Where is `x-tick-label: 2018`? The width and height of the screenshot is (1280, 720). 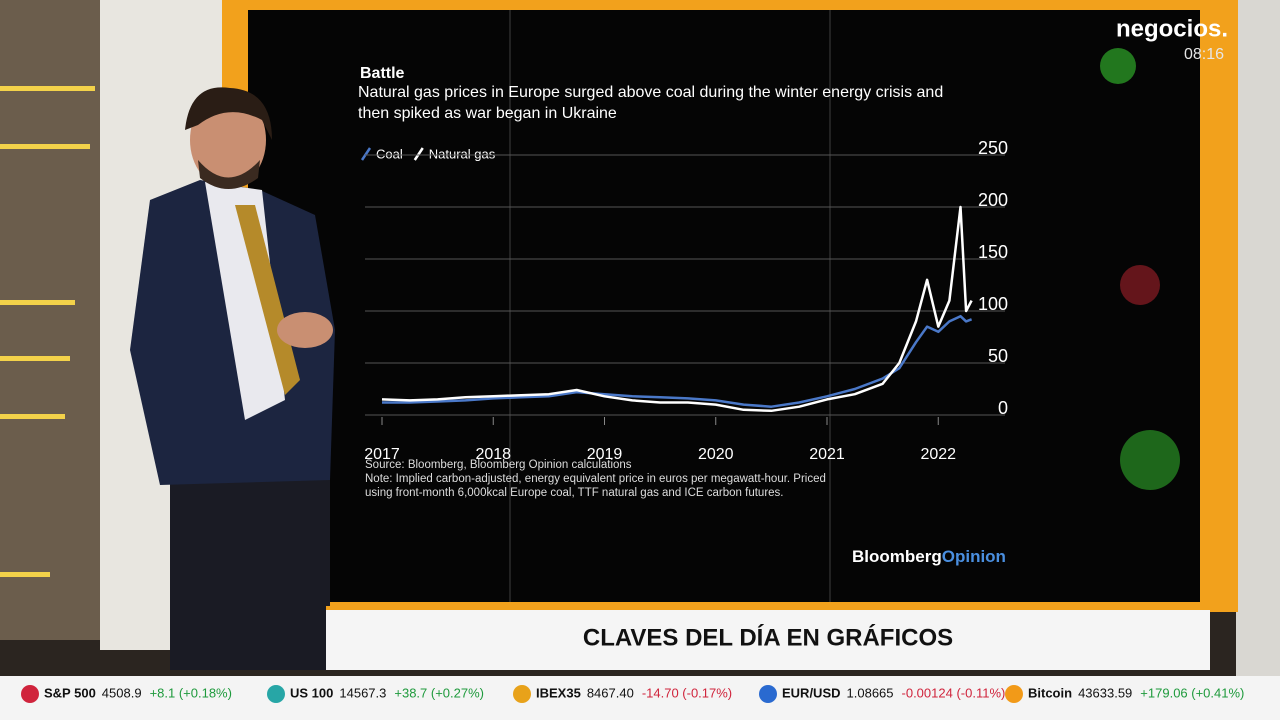
x-tick-label: 2018 is located at coordinates (493, 454).